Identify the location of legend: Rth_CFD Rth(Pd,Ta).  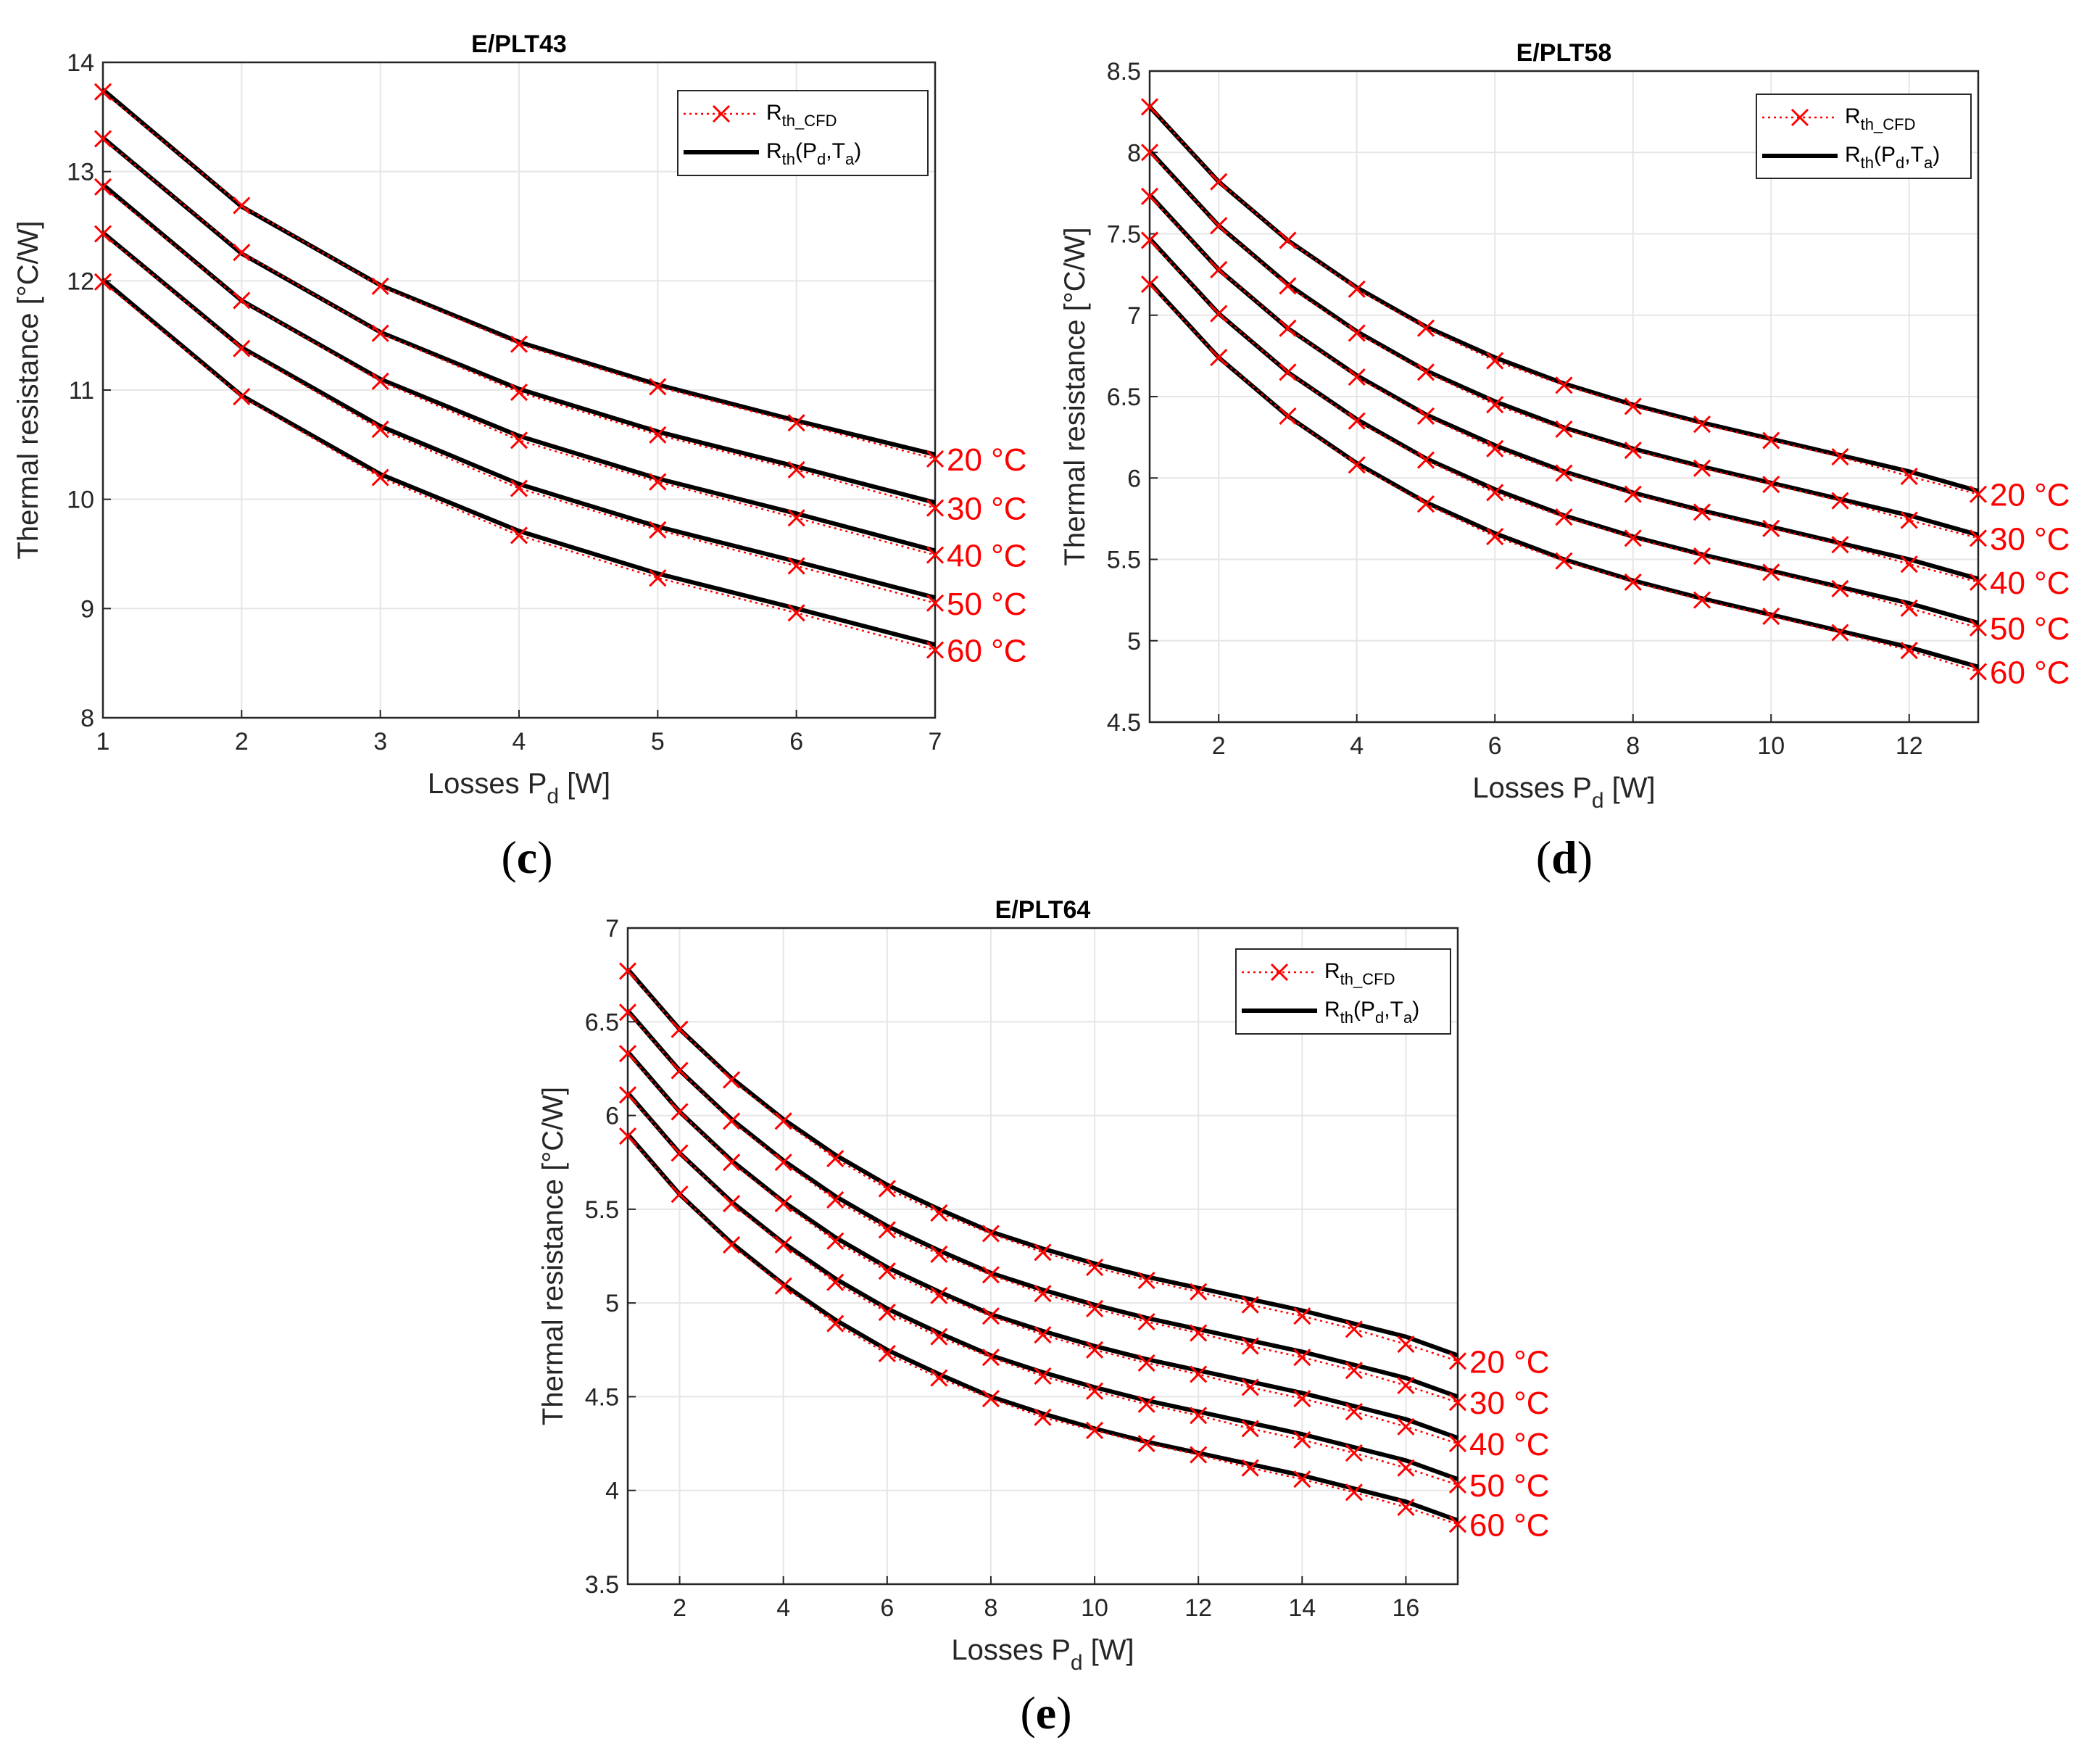
(1343, 991).